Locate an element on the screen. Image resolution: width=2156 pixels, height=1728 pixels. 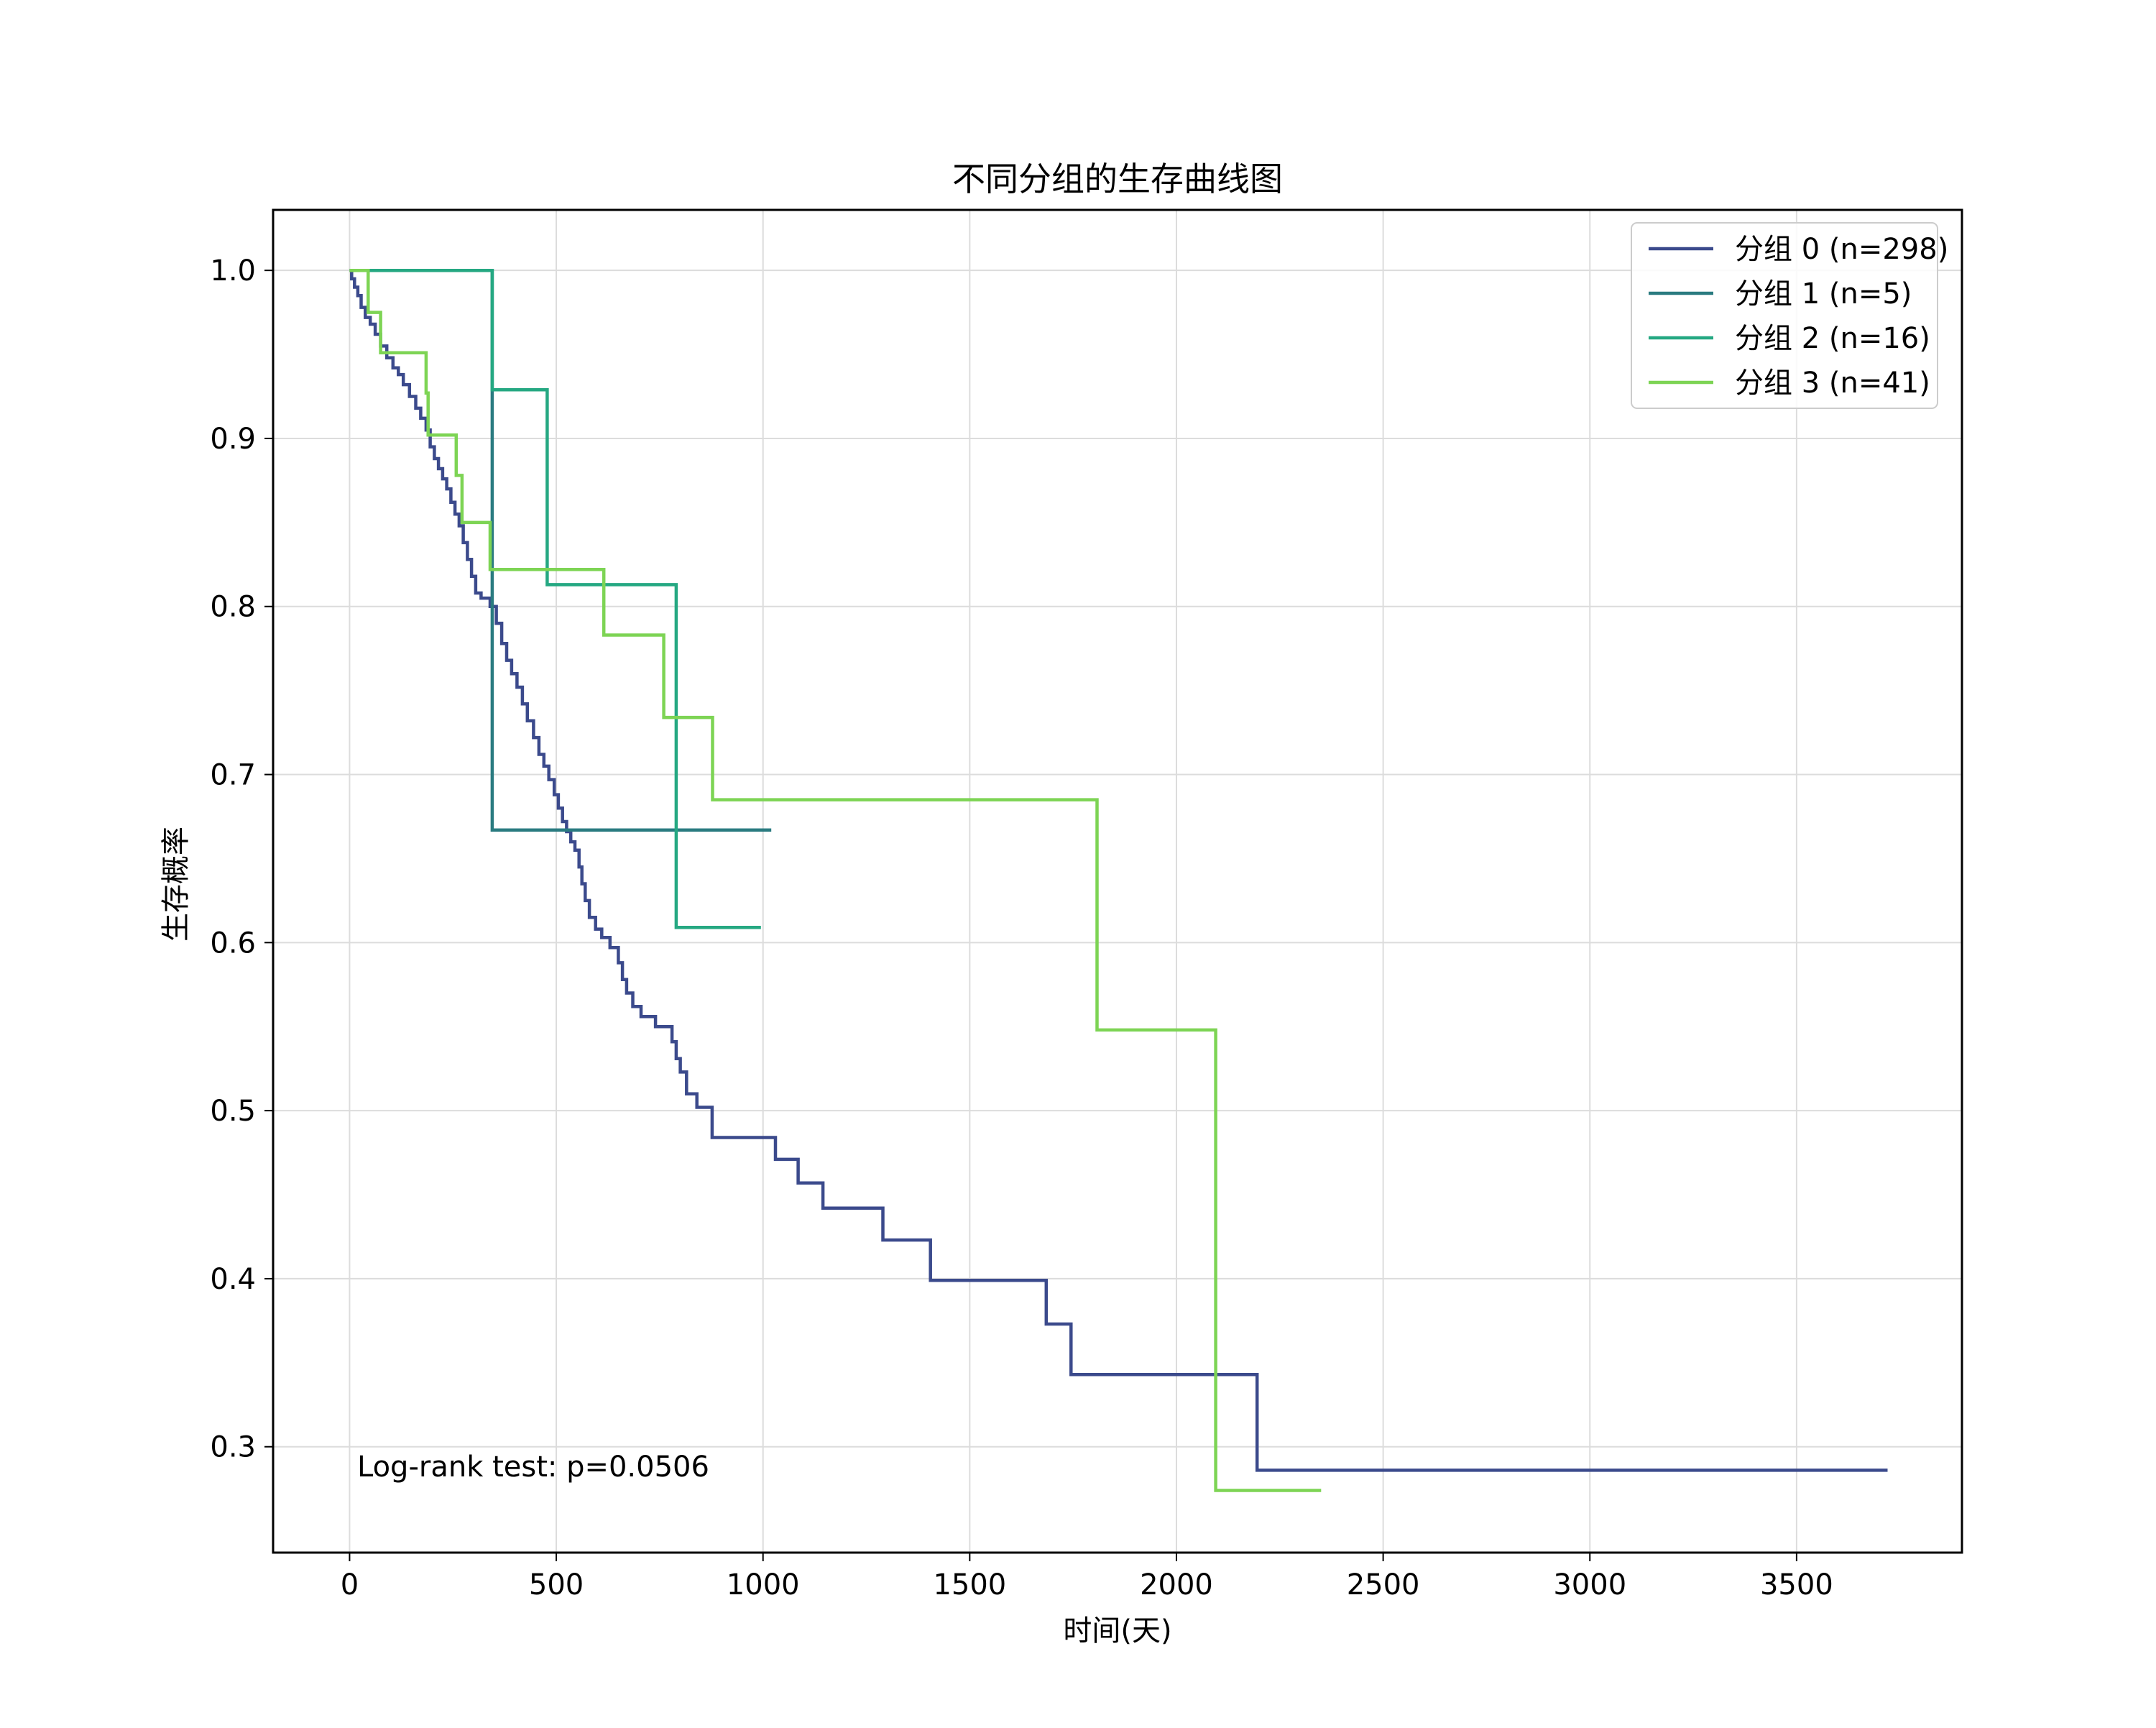
y-tick-label: 0.8 is located at coordinates (233, 607).